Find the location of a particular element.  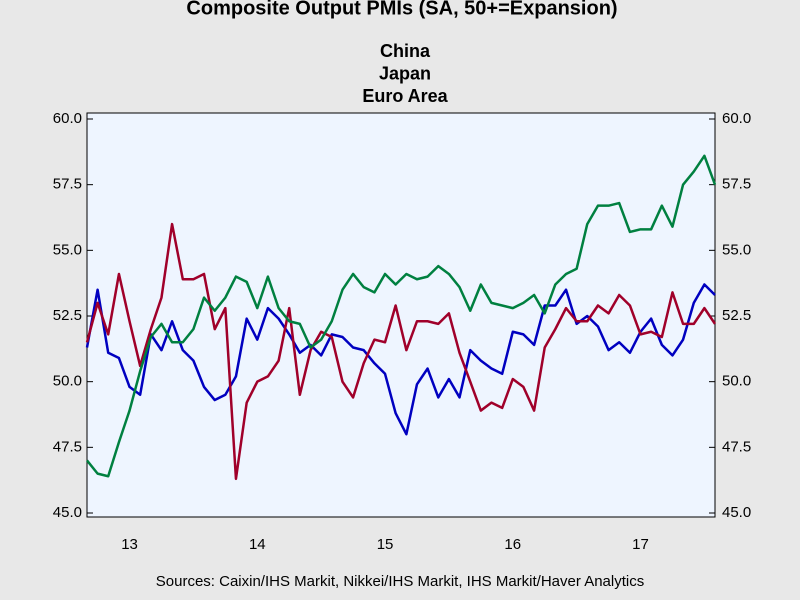

y2-tick-label: 52.5 is located at coordinates (736, 315).